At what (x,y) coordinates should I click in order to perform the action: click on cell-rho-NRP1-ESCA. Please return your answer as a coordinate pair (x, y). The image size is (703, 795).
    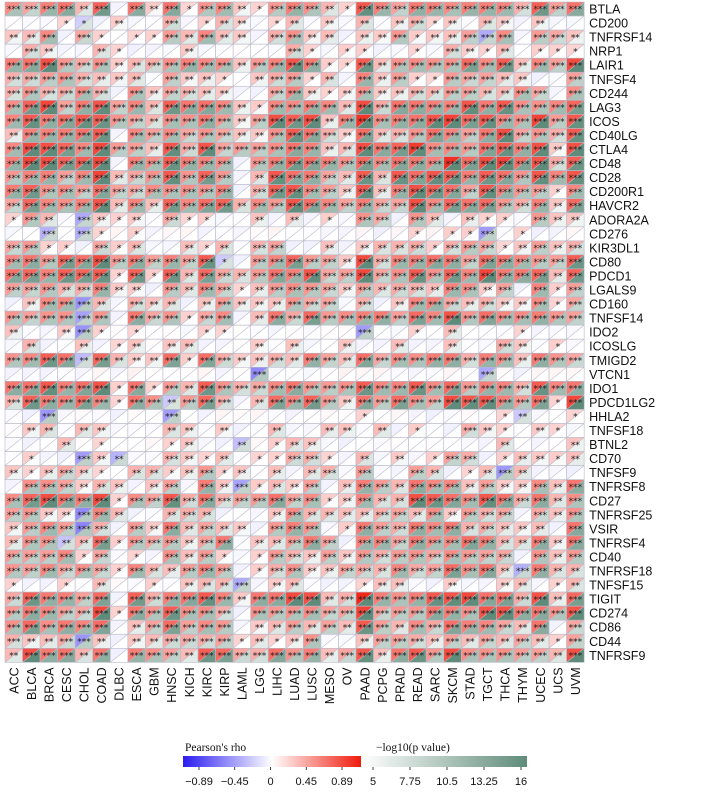
    Looking at the image, I should click on (136, 51).